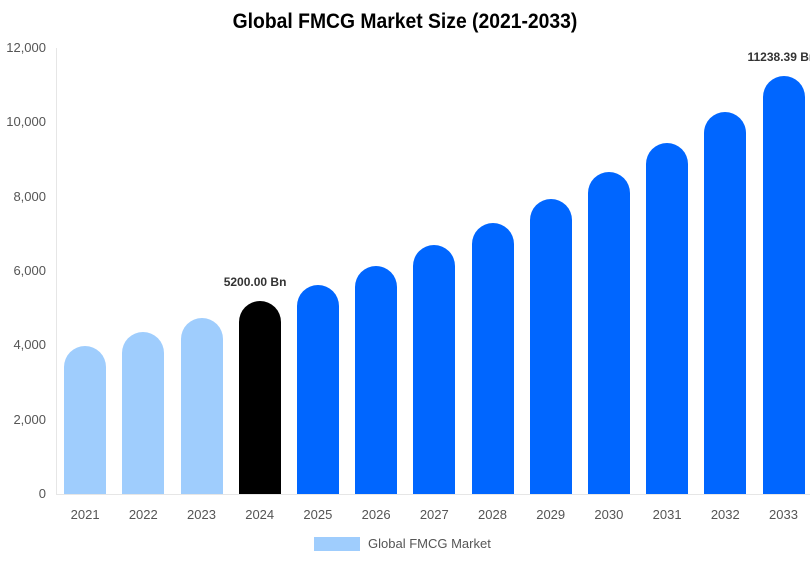  What do you see at coordinates (318, 514) in the screenshot?
I see `x-tick-label: 2025` at bounding box center [318, 514].